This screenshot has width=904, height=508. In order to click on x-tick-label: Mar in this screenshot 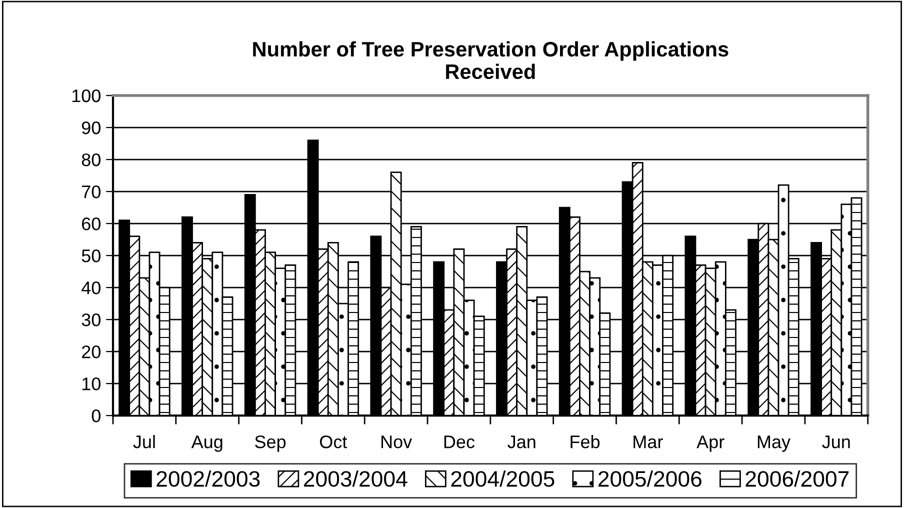, I will do `click(648, 442)`.